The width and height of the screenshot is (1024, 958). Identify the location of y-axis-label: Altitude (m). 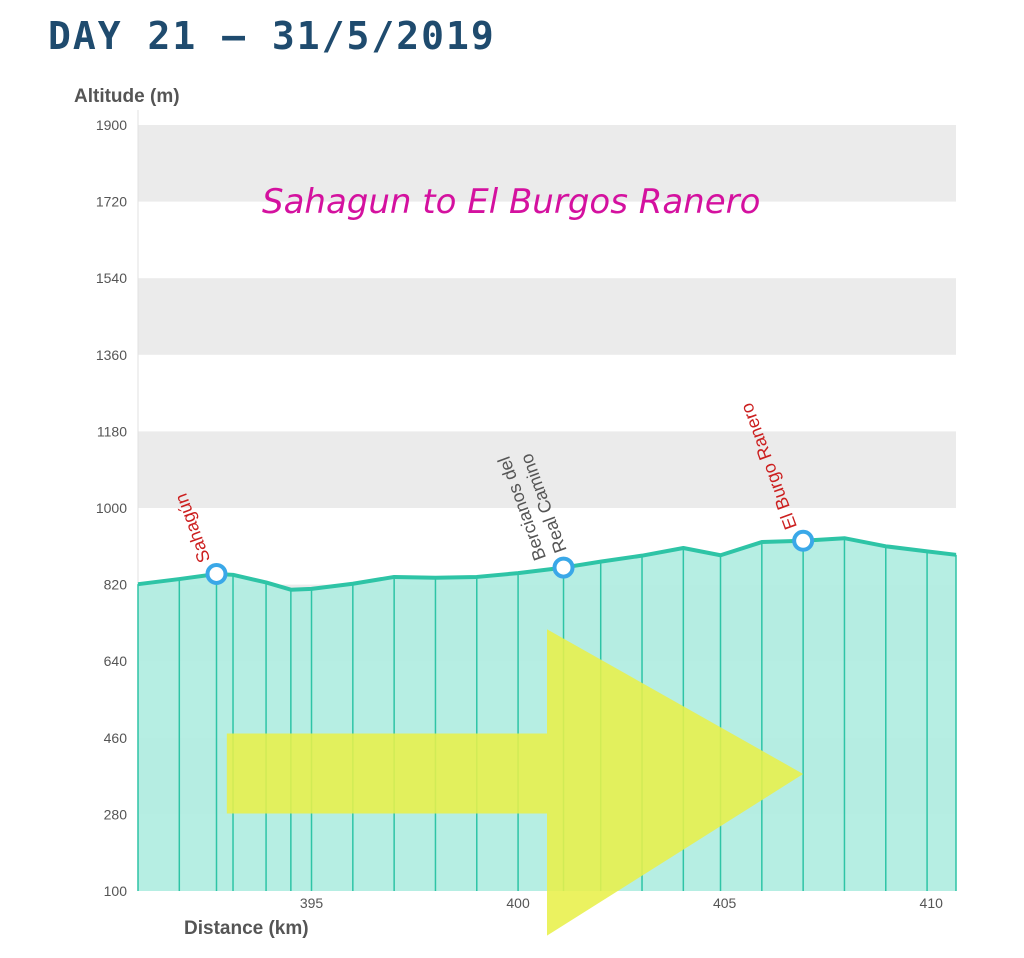
(127, 96).